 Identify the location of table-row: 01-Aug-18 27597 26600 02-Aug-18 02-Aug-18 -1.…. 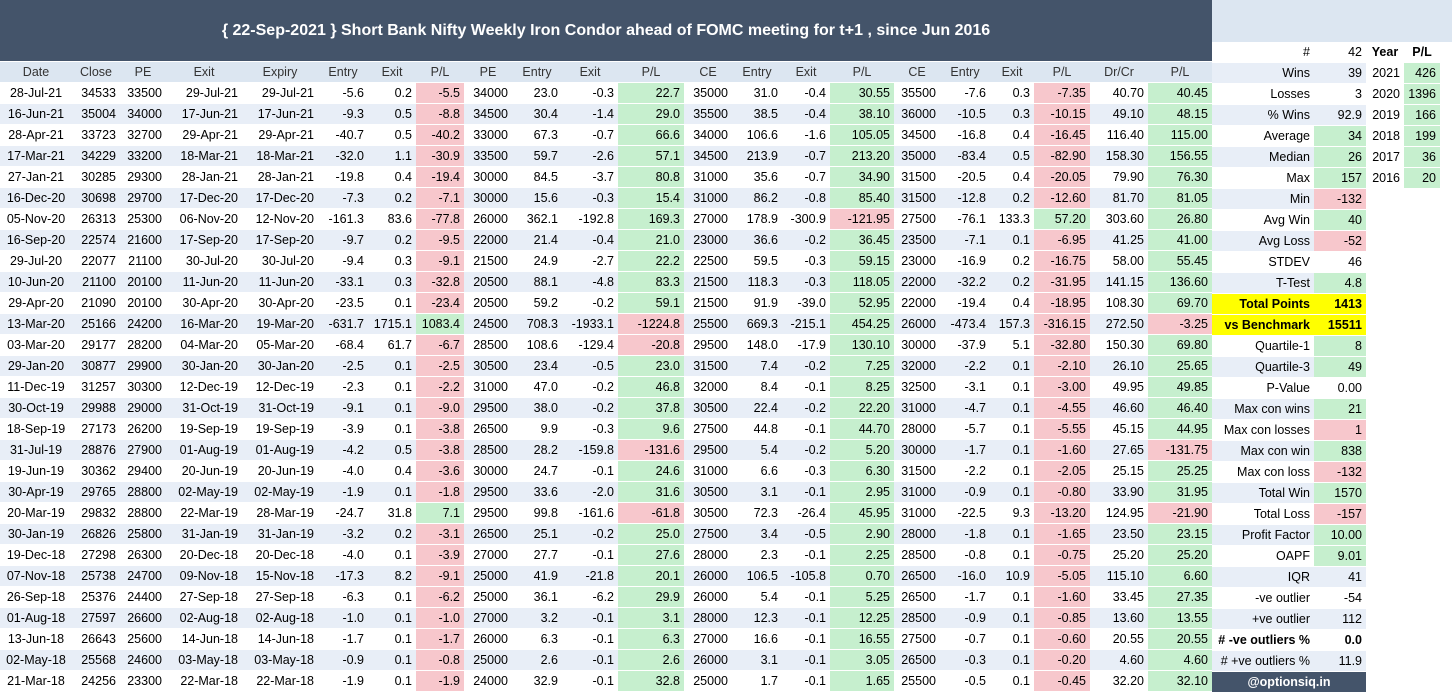
(606, 618).